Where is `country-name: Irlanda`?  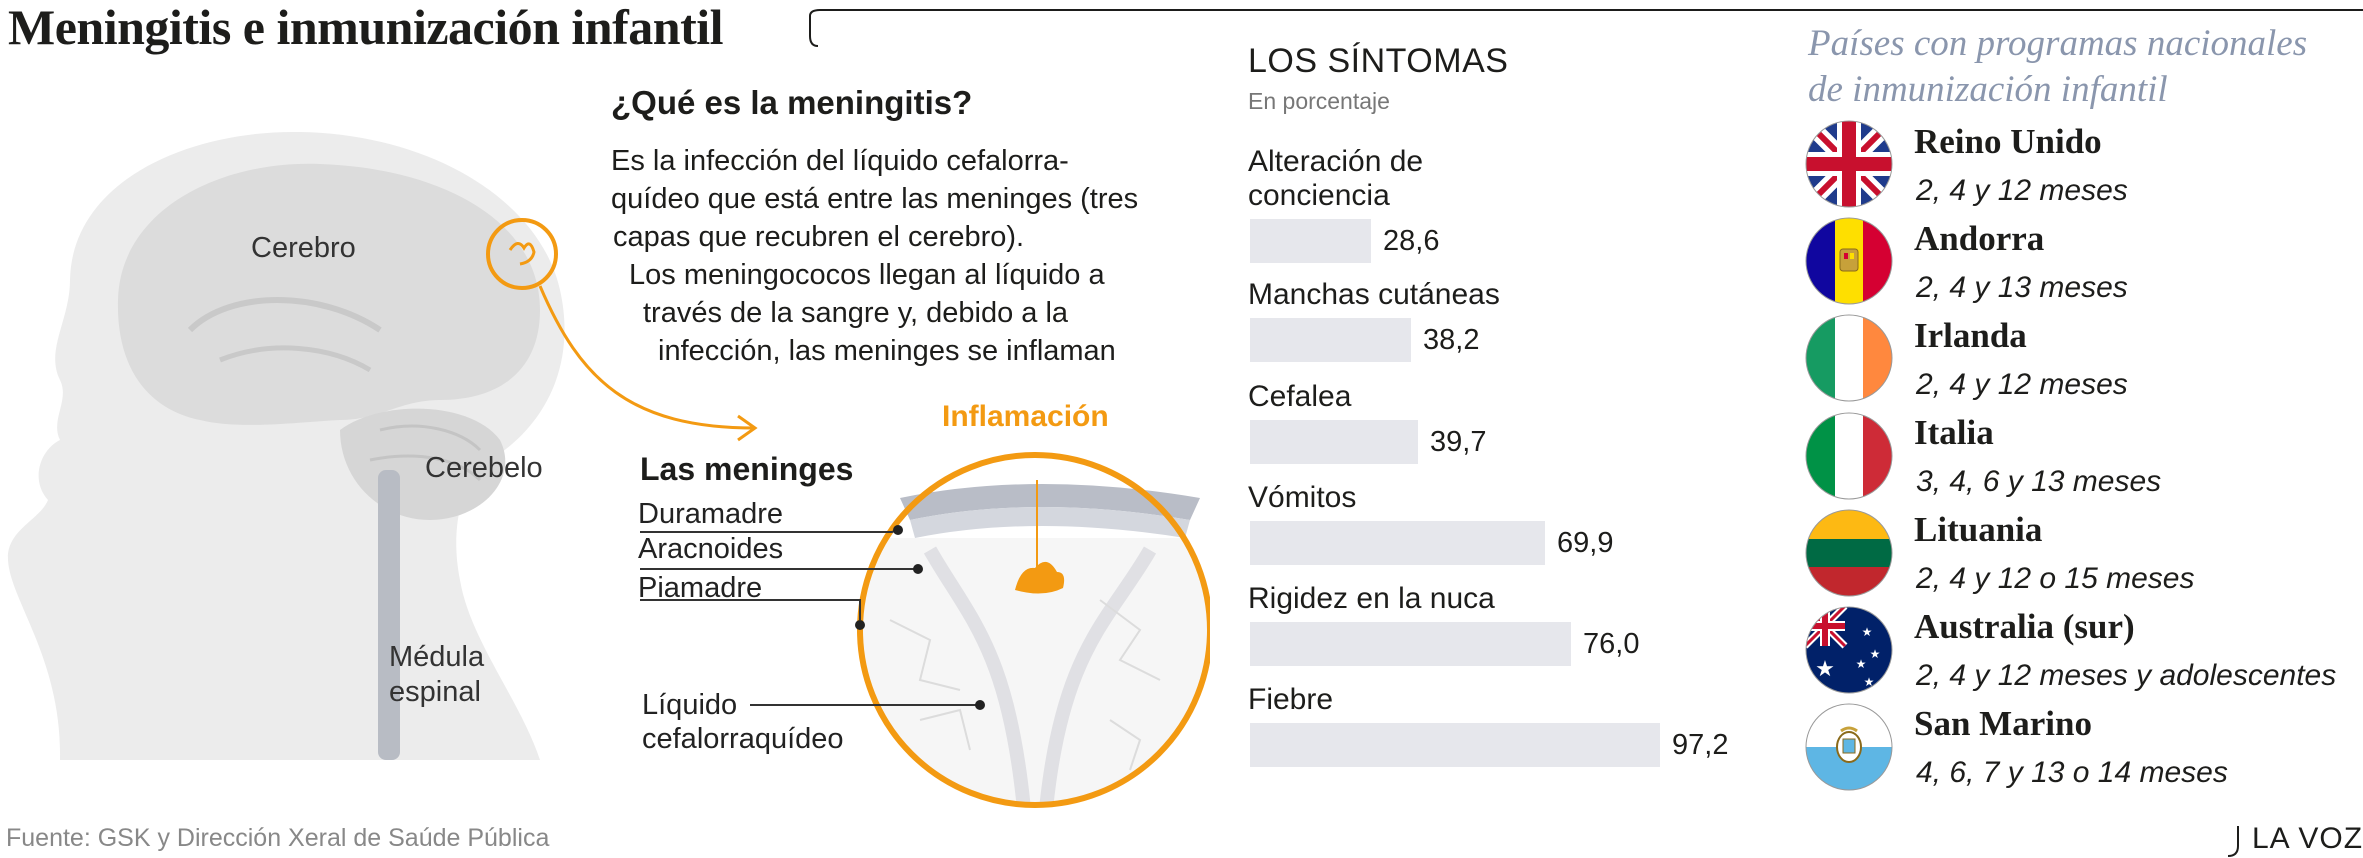
country-name: Irlanda is located at coordinates (1970, 335).